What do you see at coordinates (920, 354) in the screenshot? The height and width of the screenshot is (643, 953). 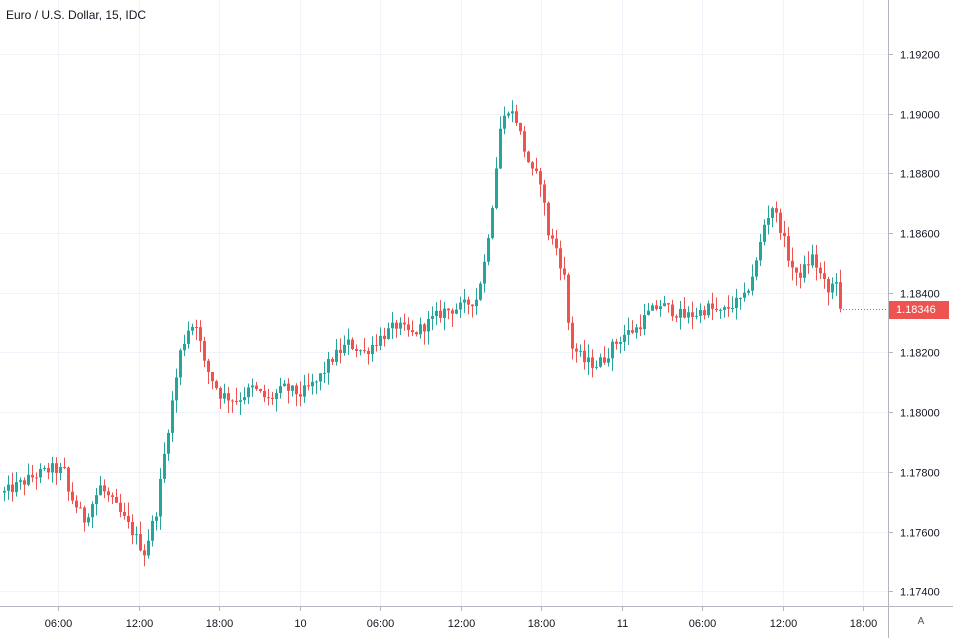 I see `y-tick-label: 1.18200` at bounding box center [920, 354].